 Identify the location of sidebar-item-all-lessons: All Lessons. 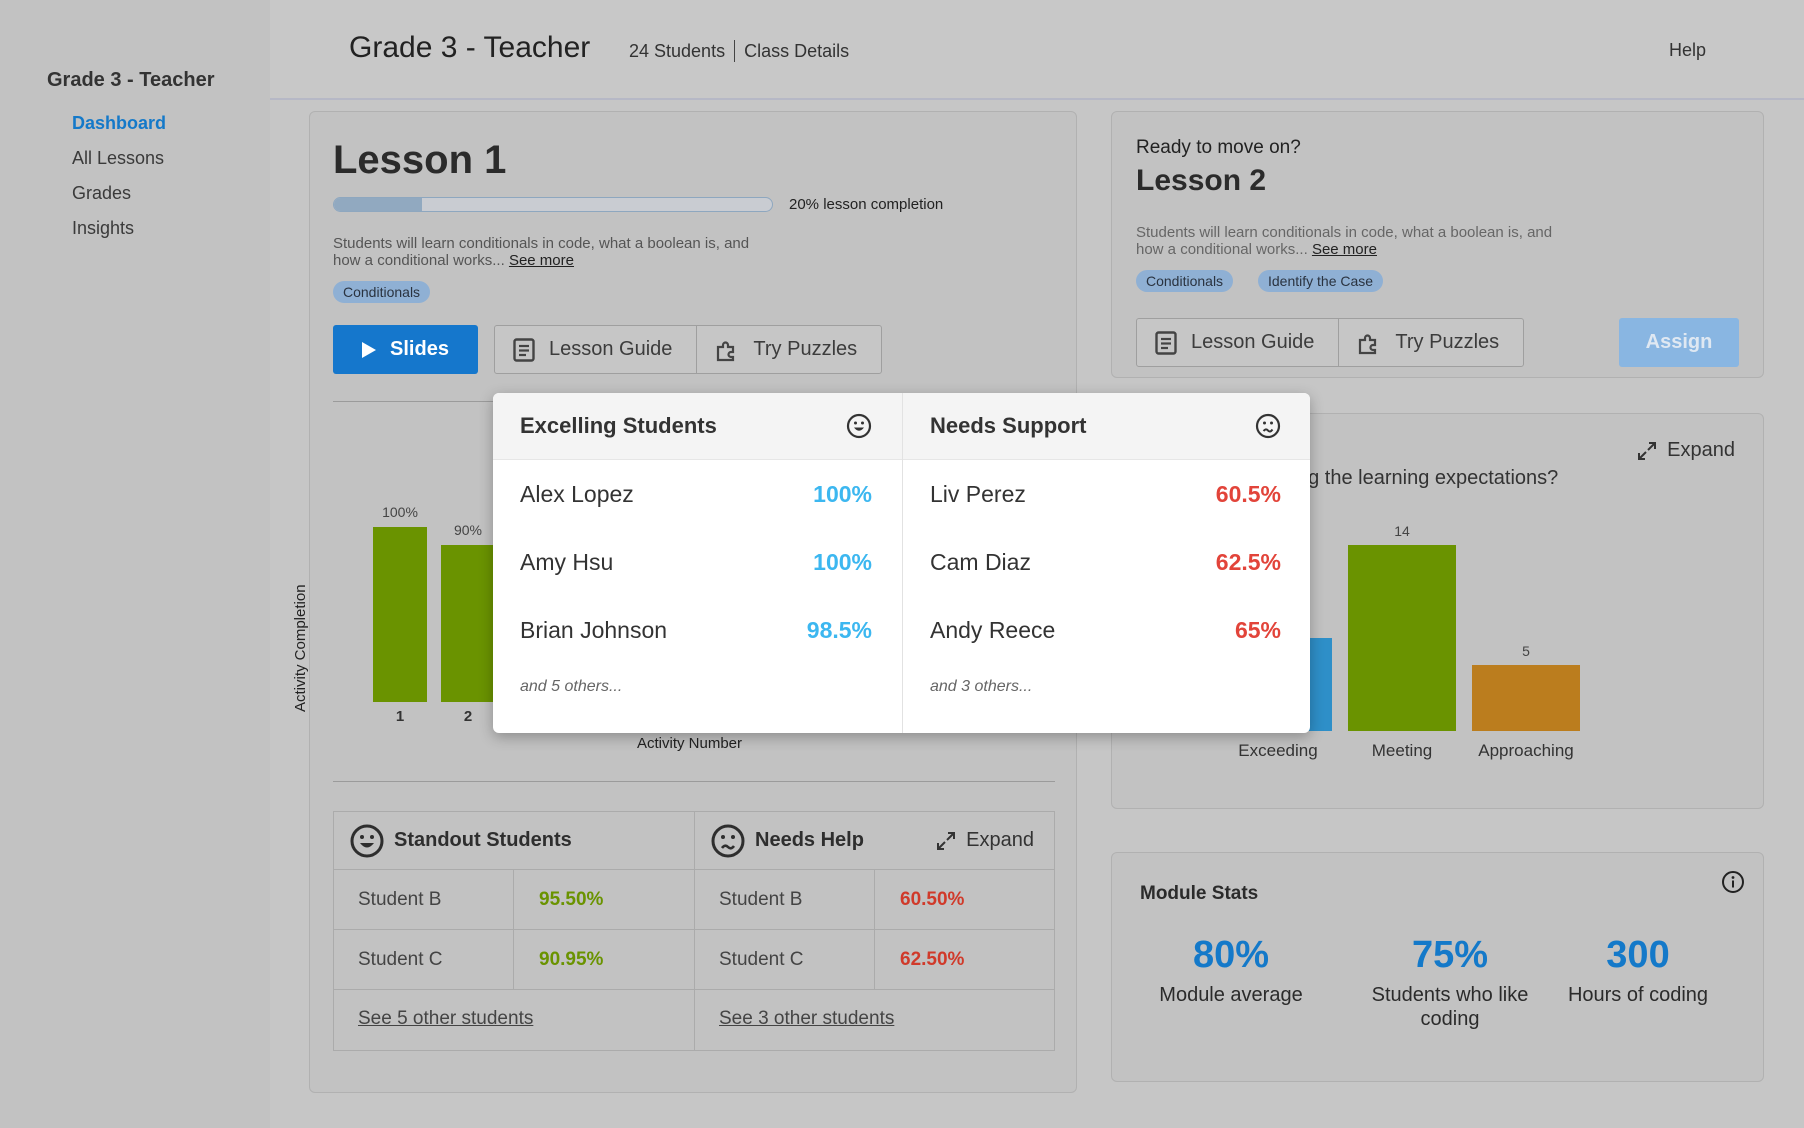
(118, 158).